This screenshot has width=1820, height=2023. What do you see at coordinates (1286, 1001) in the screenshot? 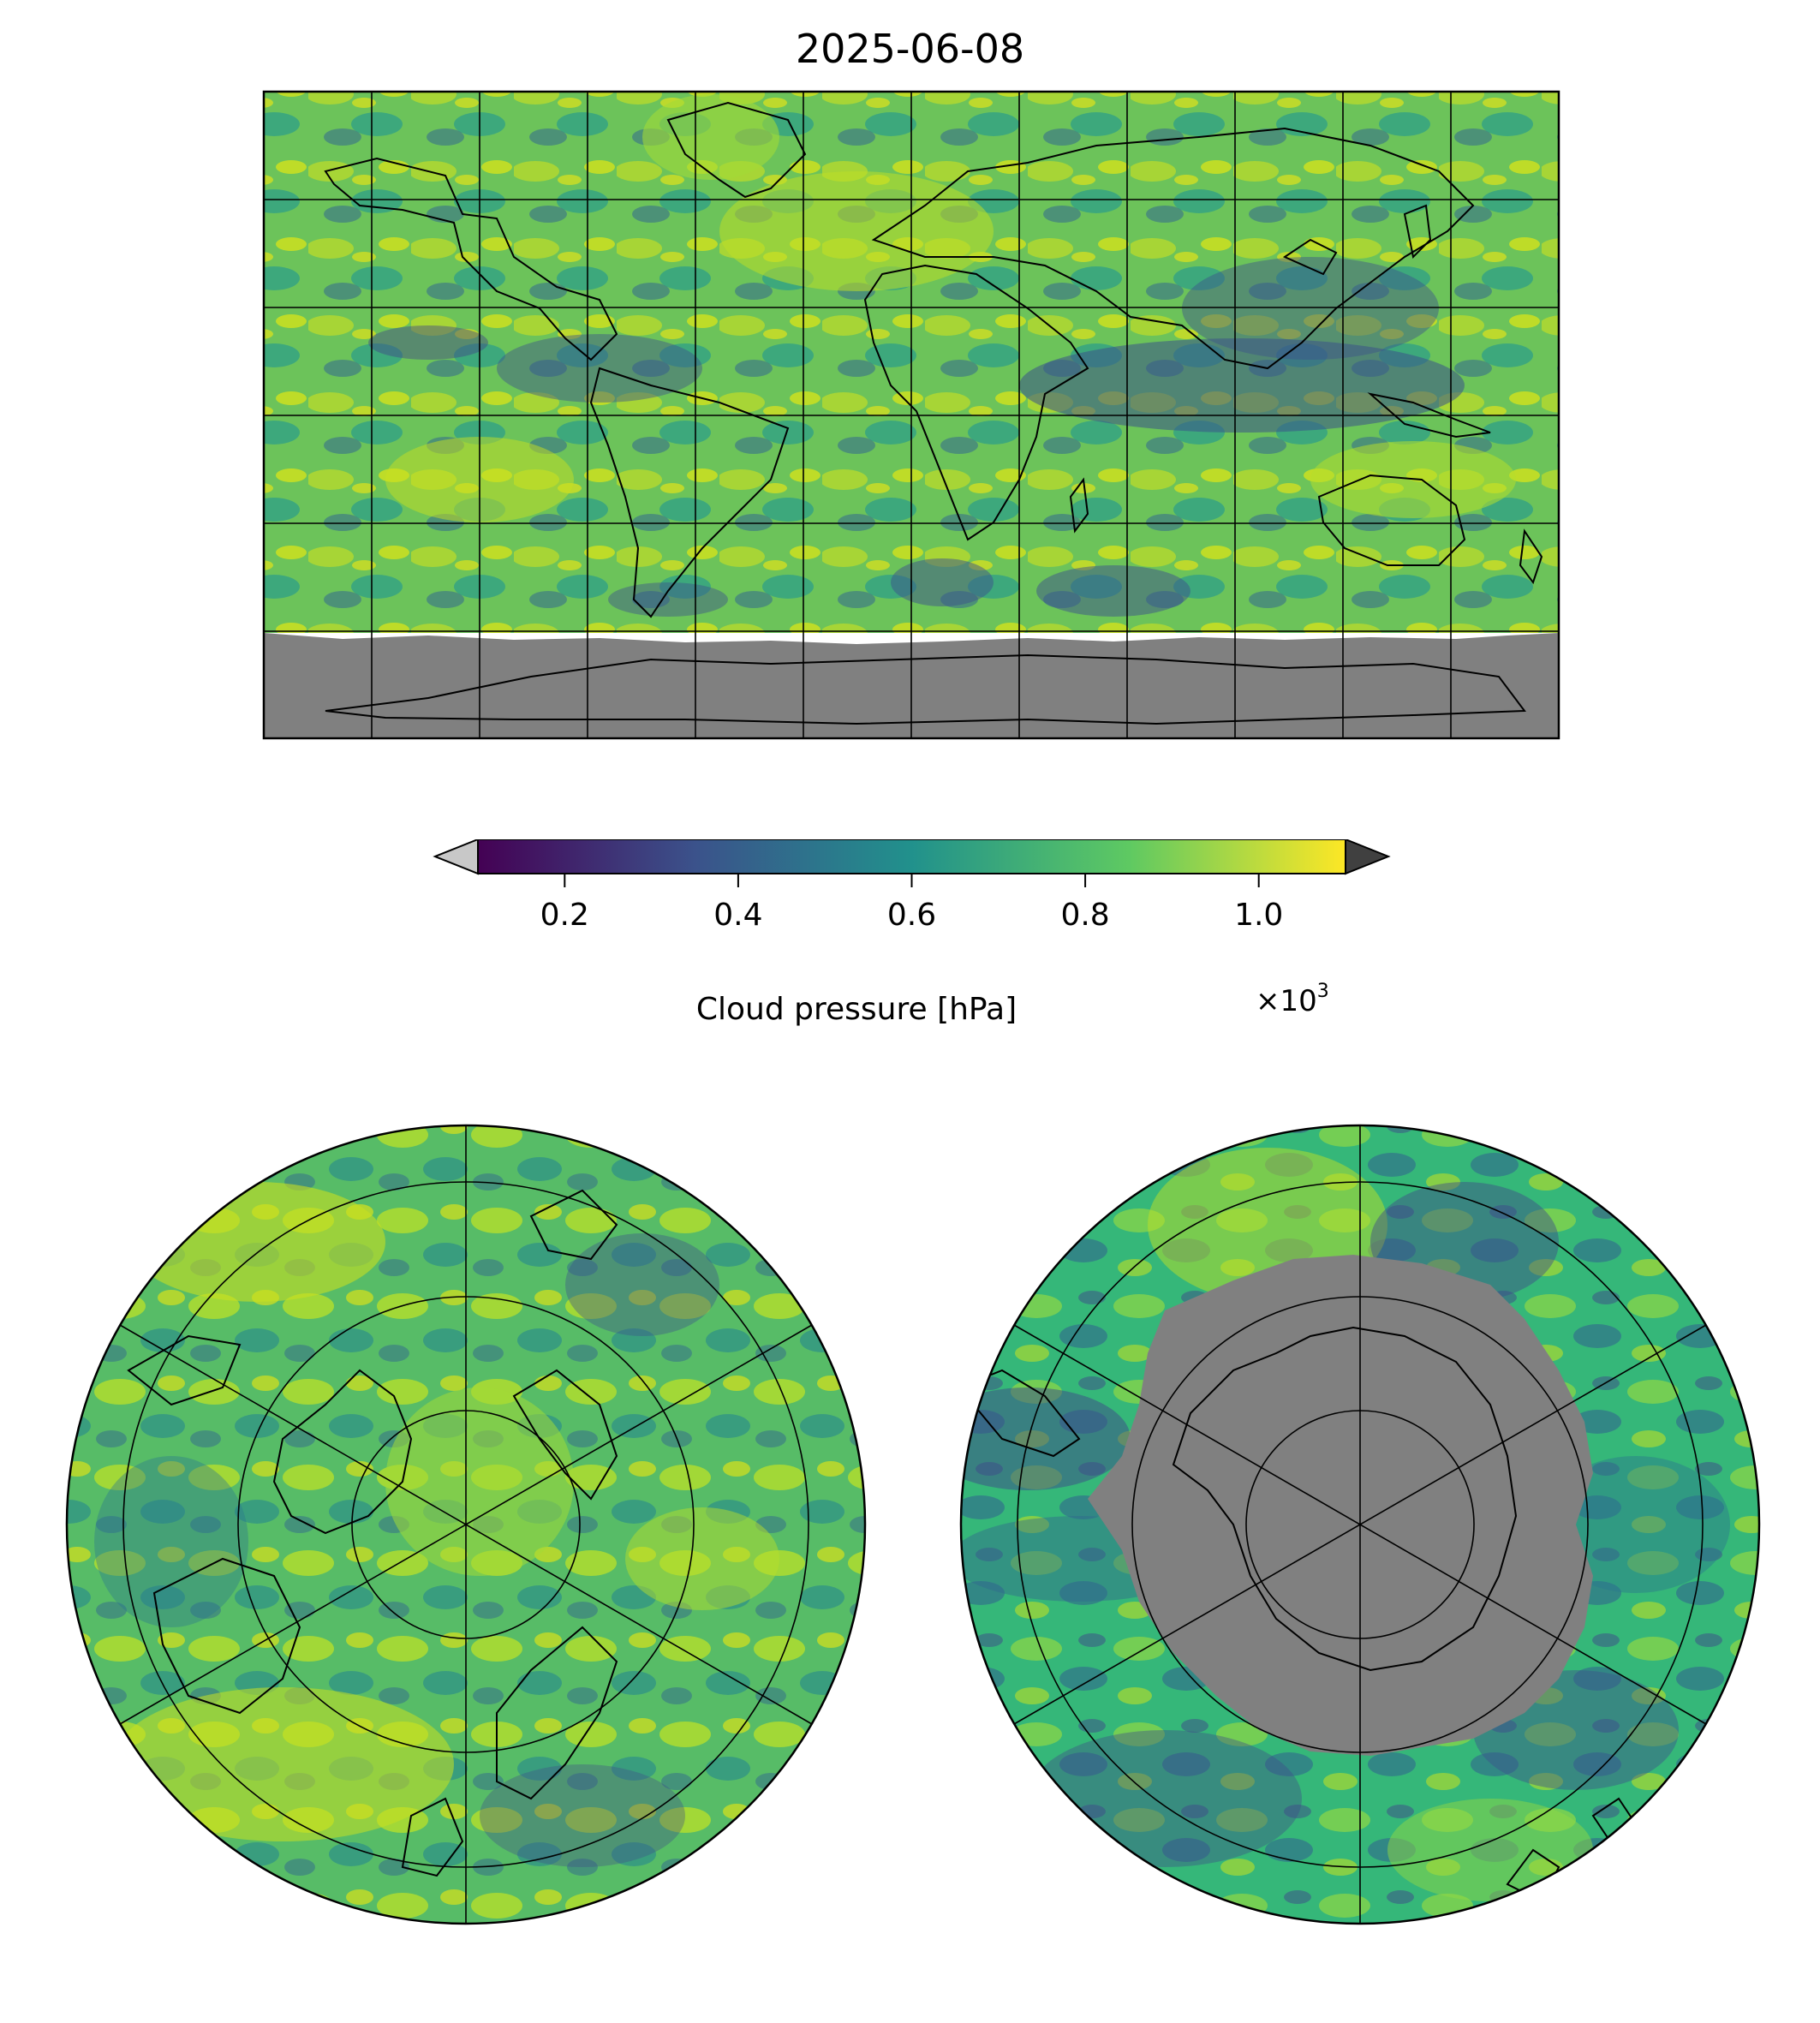
I see `colorbar-multiplier-base: ×10` at bounding box center [1286, 1001].